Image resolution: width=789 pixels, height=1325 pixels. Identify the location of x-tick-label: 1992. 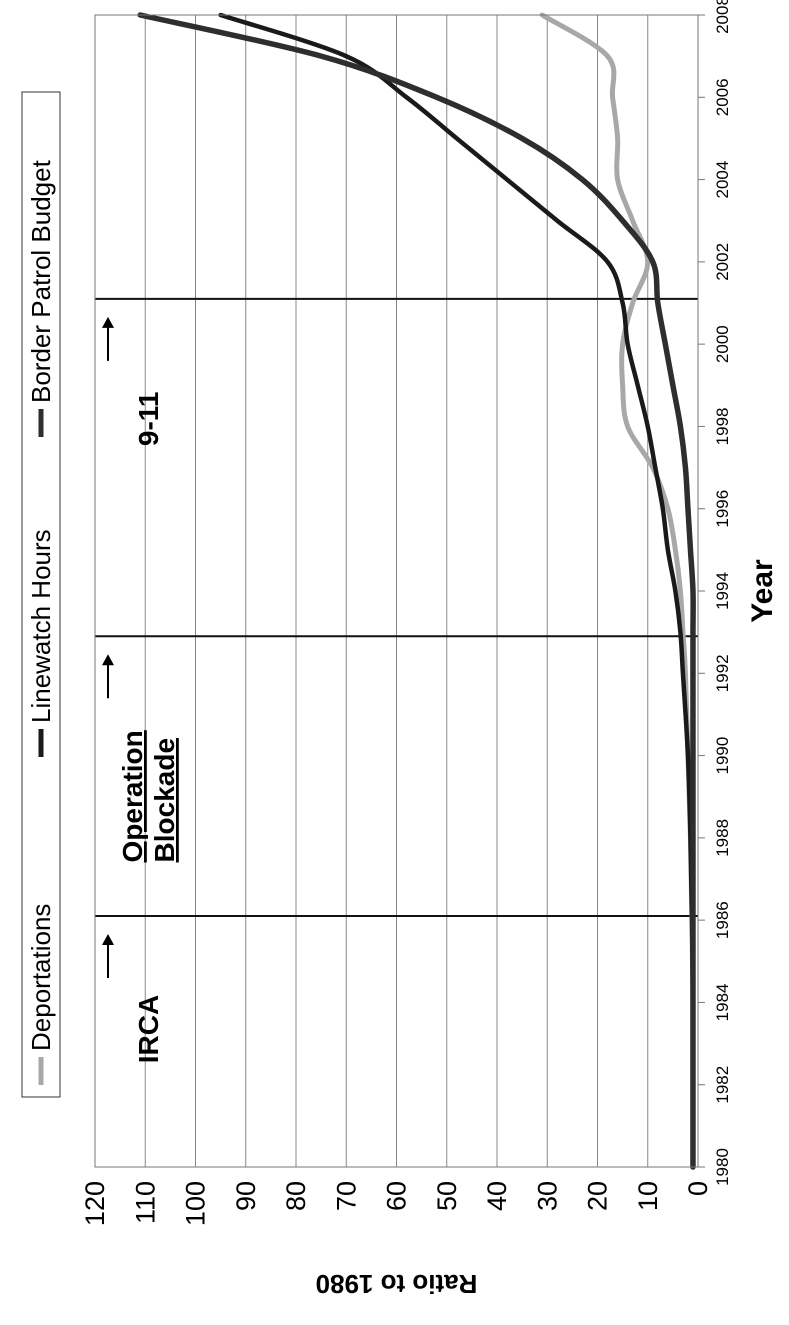
(722, 673).